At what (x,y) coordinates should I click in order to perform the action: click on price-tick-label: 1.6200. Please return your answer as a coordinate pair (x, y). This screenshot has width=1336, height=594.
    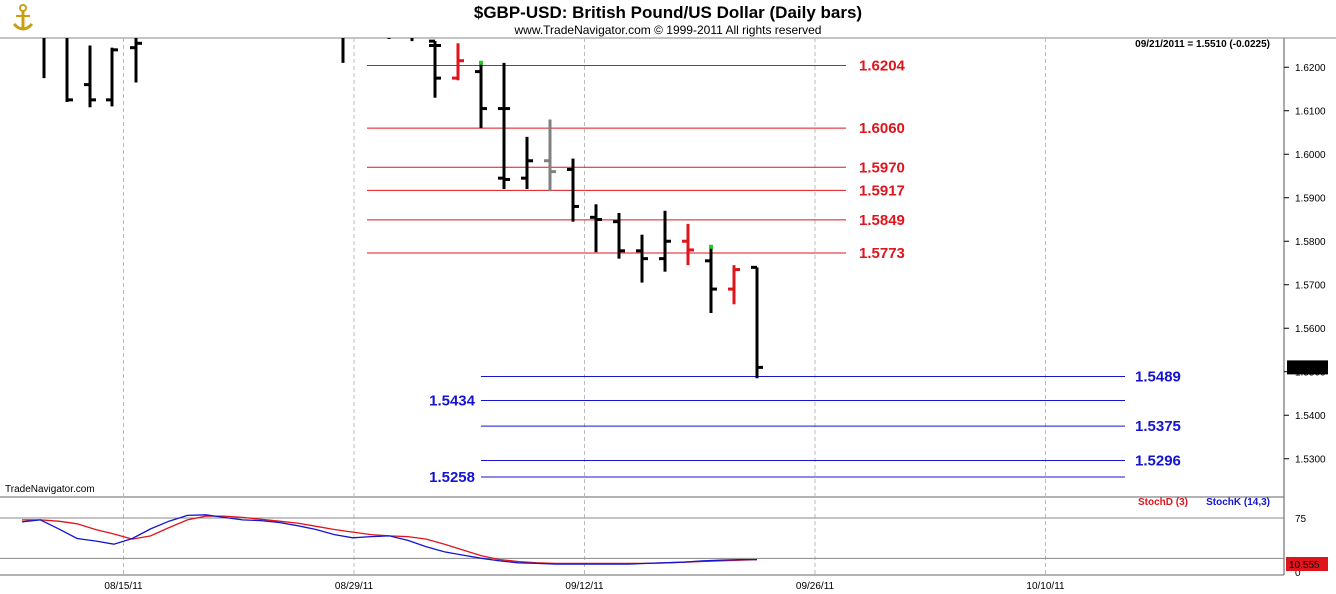
    Looking at the image, I should click on (1310, 68).